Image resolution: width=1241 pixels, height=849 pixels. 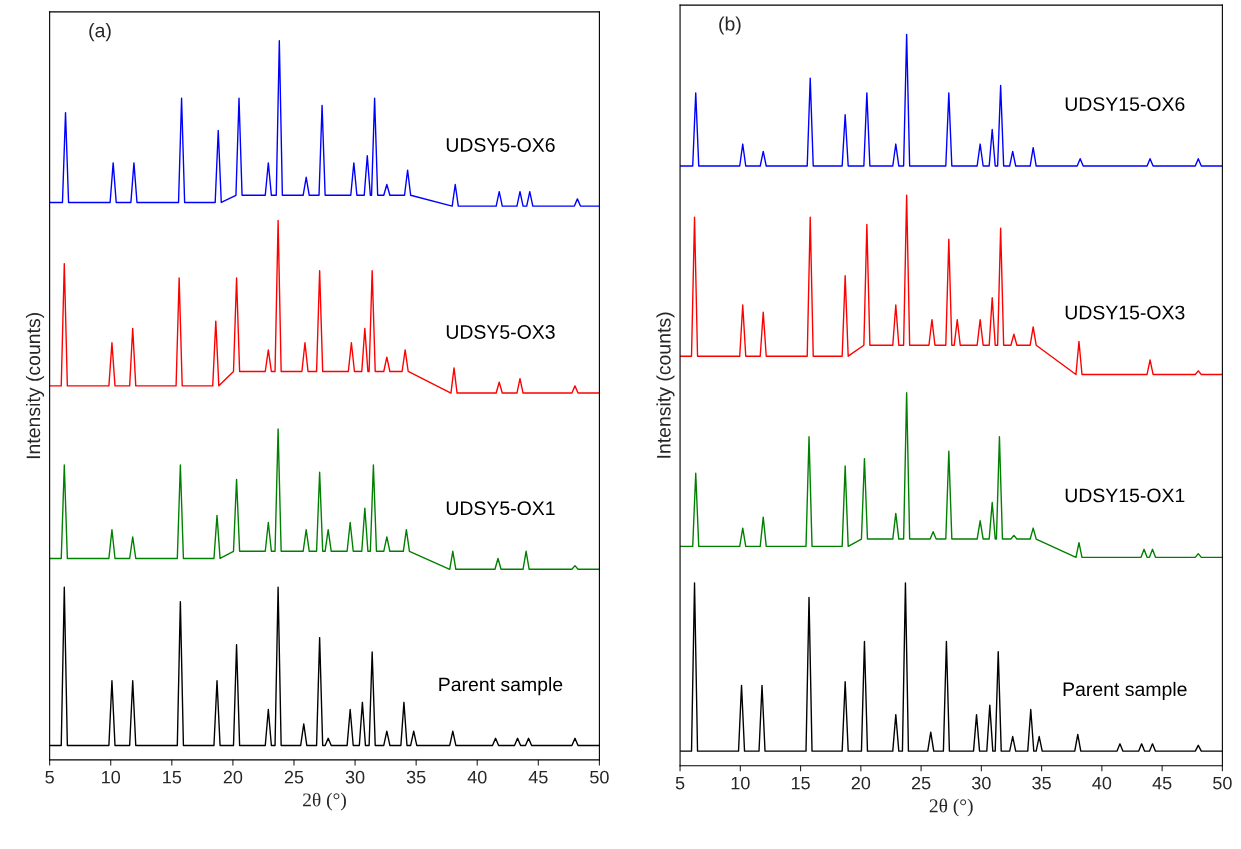 What do you see at coordinates (1125, 312) in the screenshot?
I see `series-label: UDSY15-OX3` at bounding box center [1125, 312].